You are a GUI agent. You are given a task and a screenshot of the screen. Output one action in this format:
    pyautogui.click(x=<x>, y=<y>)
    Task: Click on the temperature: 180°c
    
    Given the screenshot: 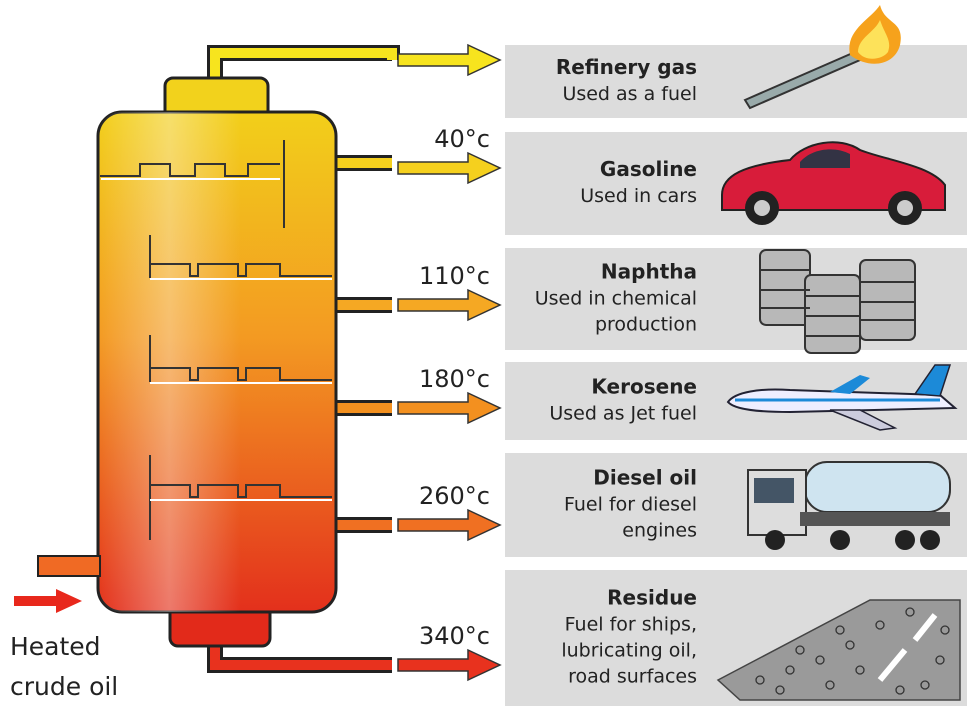 What is the action you would take?
    pyautogui.click(x=454, y=379)
    